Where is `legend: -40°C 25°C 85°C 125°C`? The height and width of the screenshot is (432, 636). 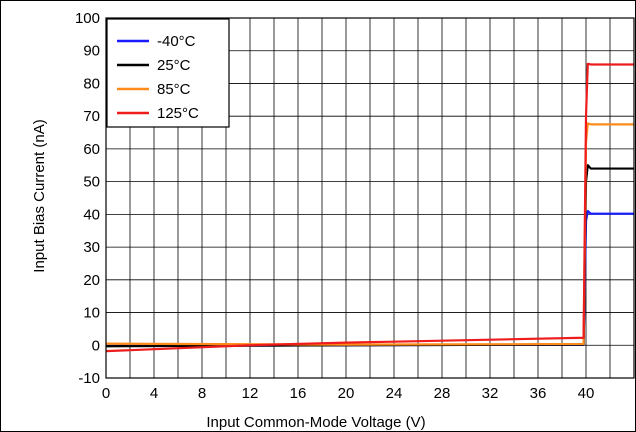 legend: -40°C 25°C 85°C 125°C is located at coordinates (168, 73).